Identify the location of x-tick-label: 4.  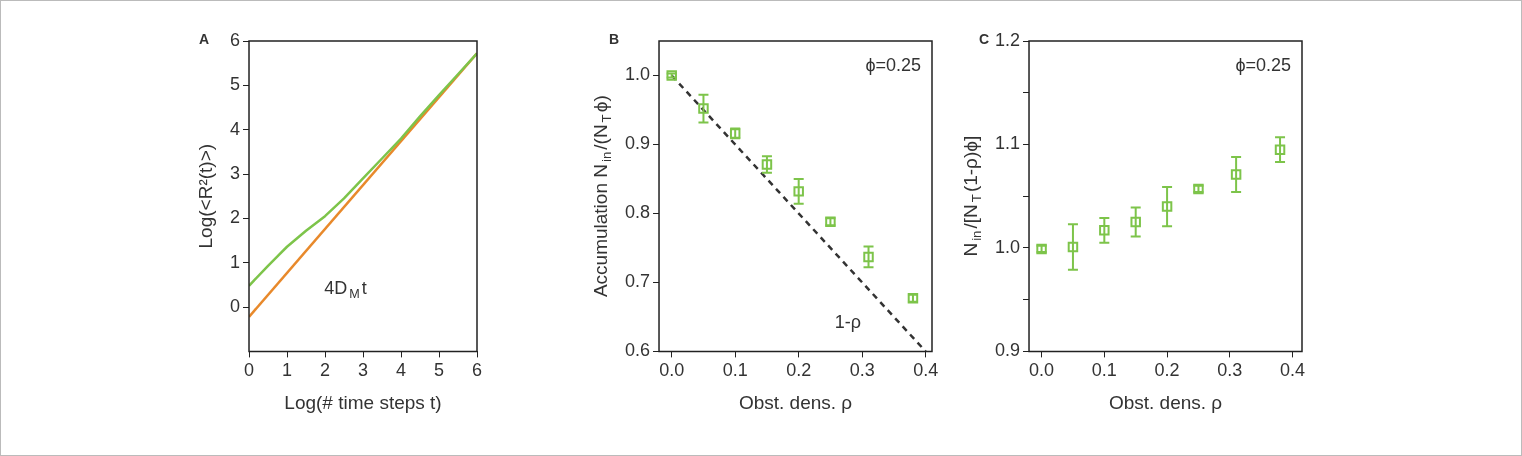
(401, 370).